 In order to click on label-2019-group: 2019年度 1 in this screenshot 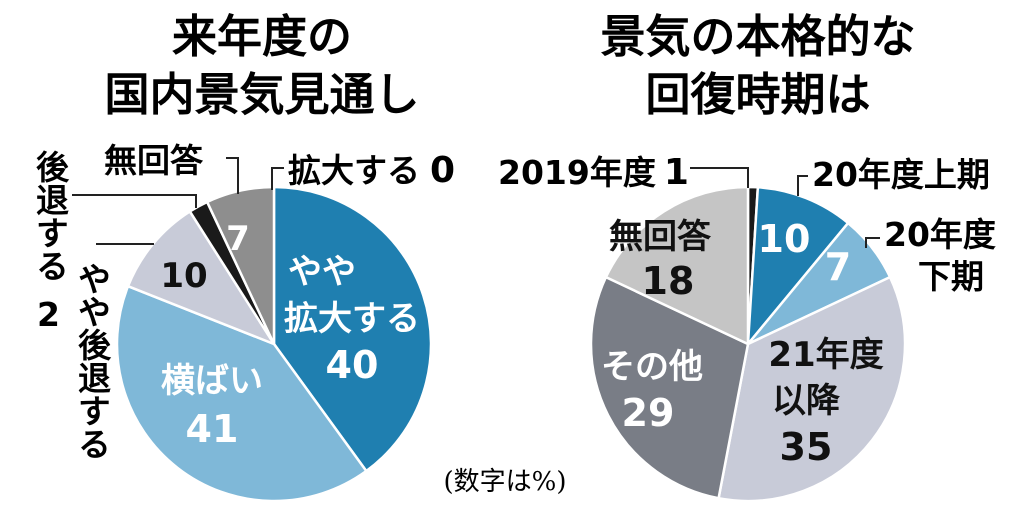, I will do `click(593, 172)`.